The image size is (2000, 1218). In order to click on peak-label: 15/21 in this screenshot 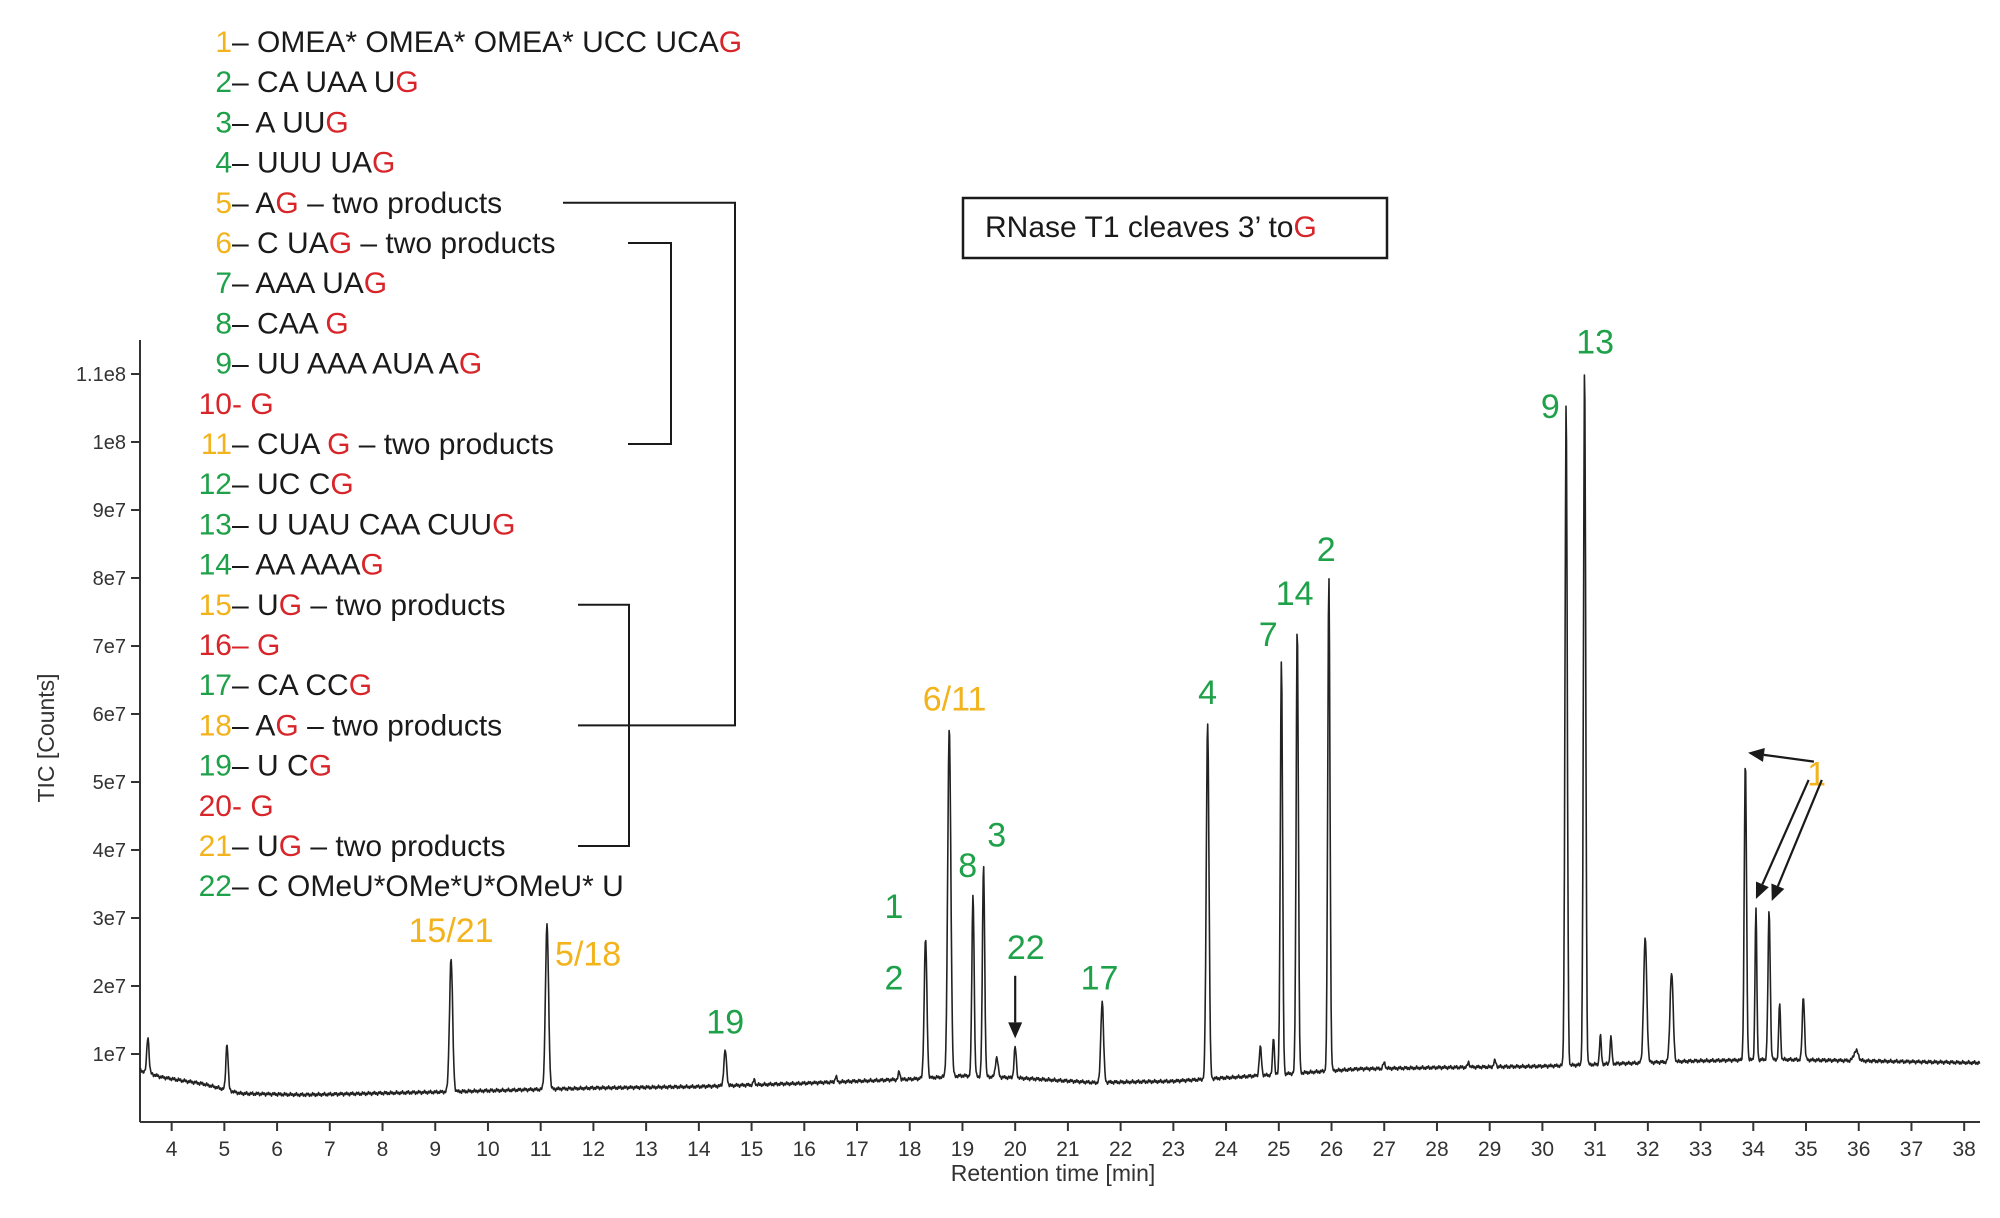, I will do `click(451, 931)`.